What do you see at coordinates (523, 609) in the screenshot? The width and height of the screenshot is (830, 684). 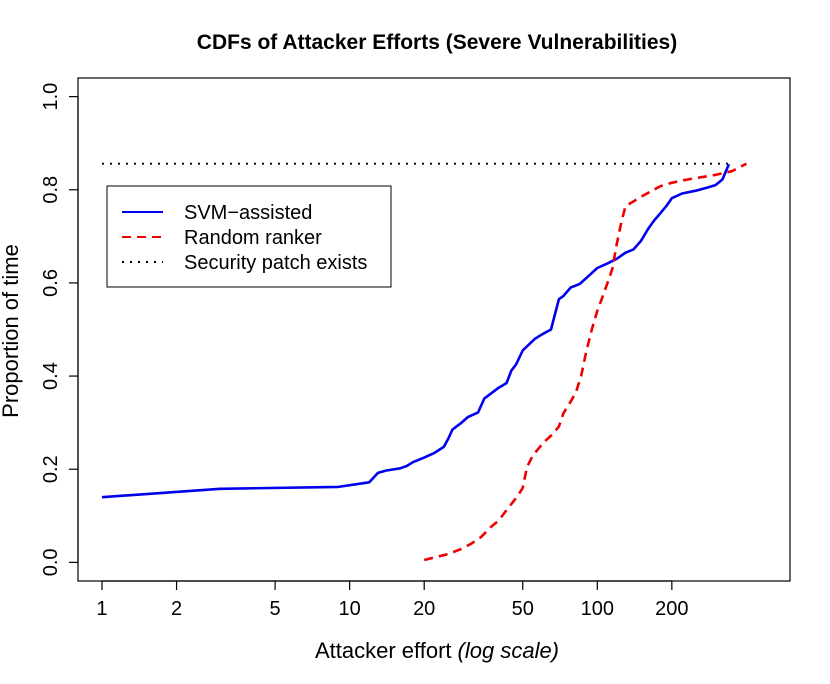 I see `x-tick-label: 50` at bounding box center [523, 609].